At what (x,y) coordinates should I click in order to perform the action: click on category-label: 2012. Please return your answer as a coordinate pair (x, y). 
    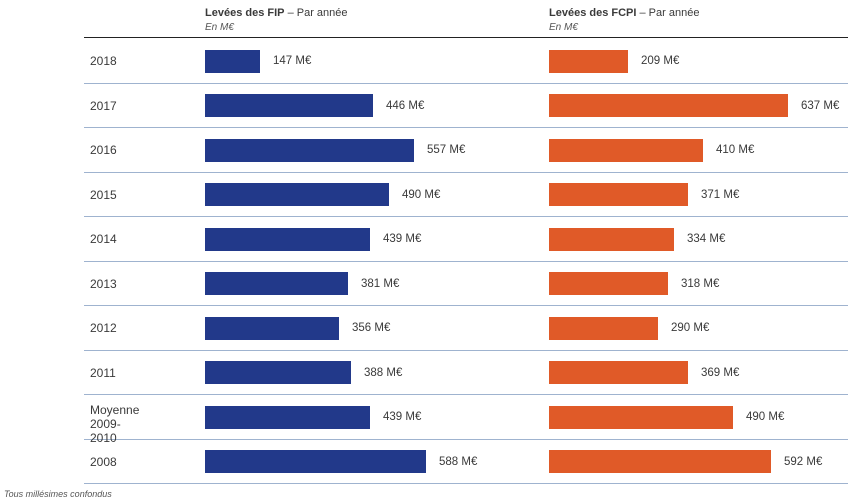
    Looking at the image, I should click on (103, 328).